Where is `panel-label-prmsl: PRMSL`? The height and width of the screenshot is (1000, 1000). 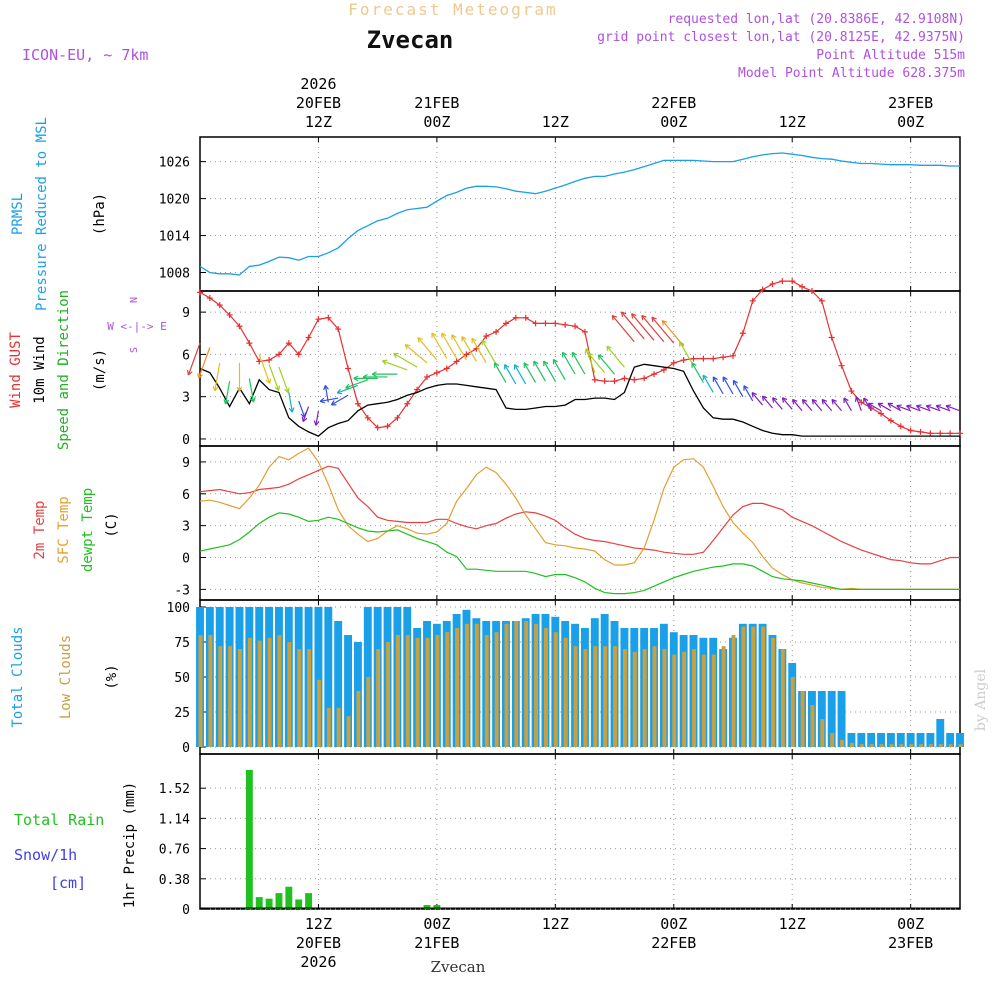
panel-label-prmsl: PRMSL is located at coordinates (18, 214).